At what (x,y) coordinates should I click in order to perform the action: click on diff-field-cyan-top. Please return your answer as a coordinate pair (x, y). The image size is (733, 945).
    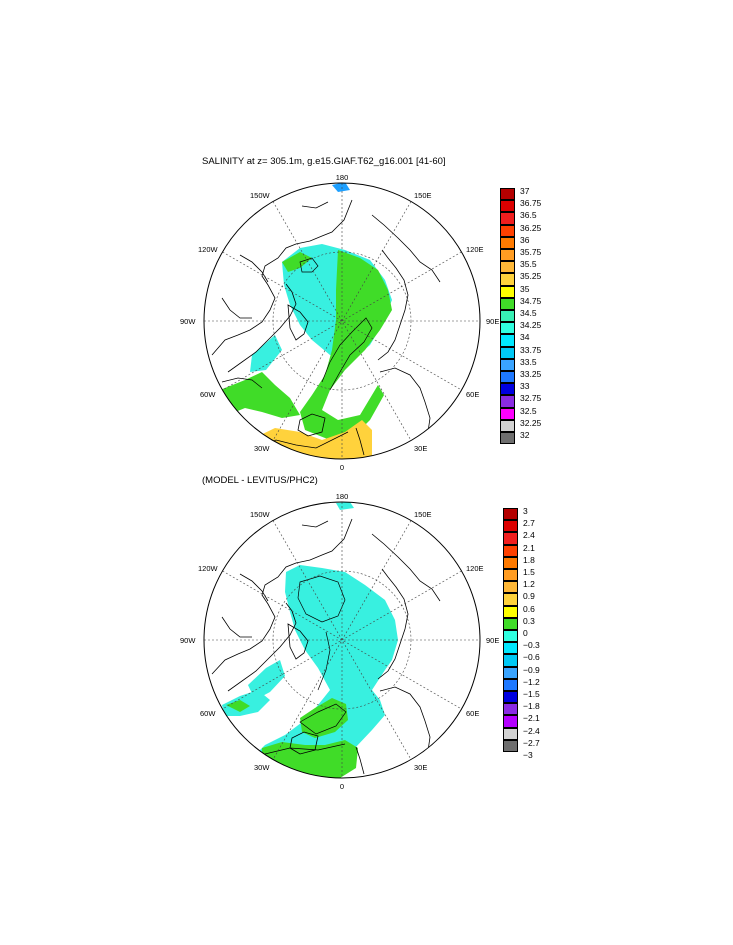
    Looking at the image, I should click on (345, 506).